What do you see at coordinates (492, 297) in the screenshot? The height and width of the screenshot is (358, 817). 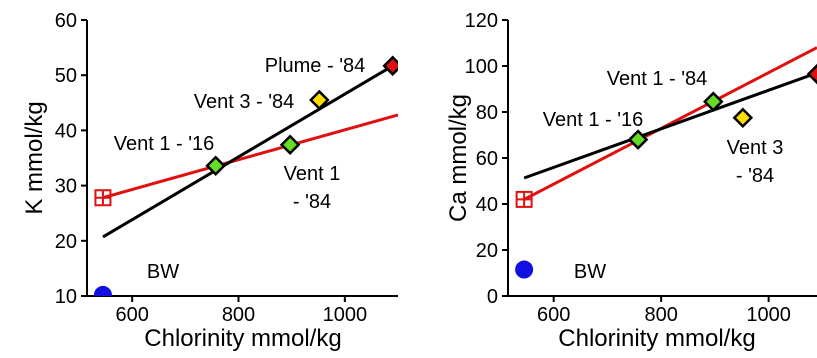 I see `y-tick-label: 0` at bounding box center [492, 297].